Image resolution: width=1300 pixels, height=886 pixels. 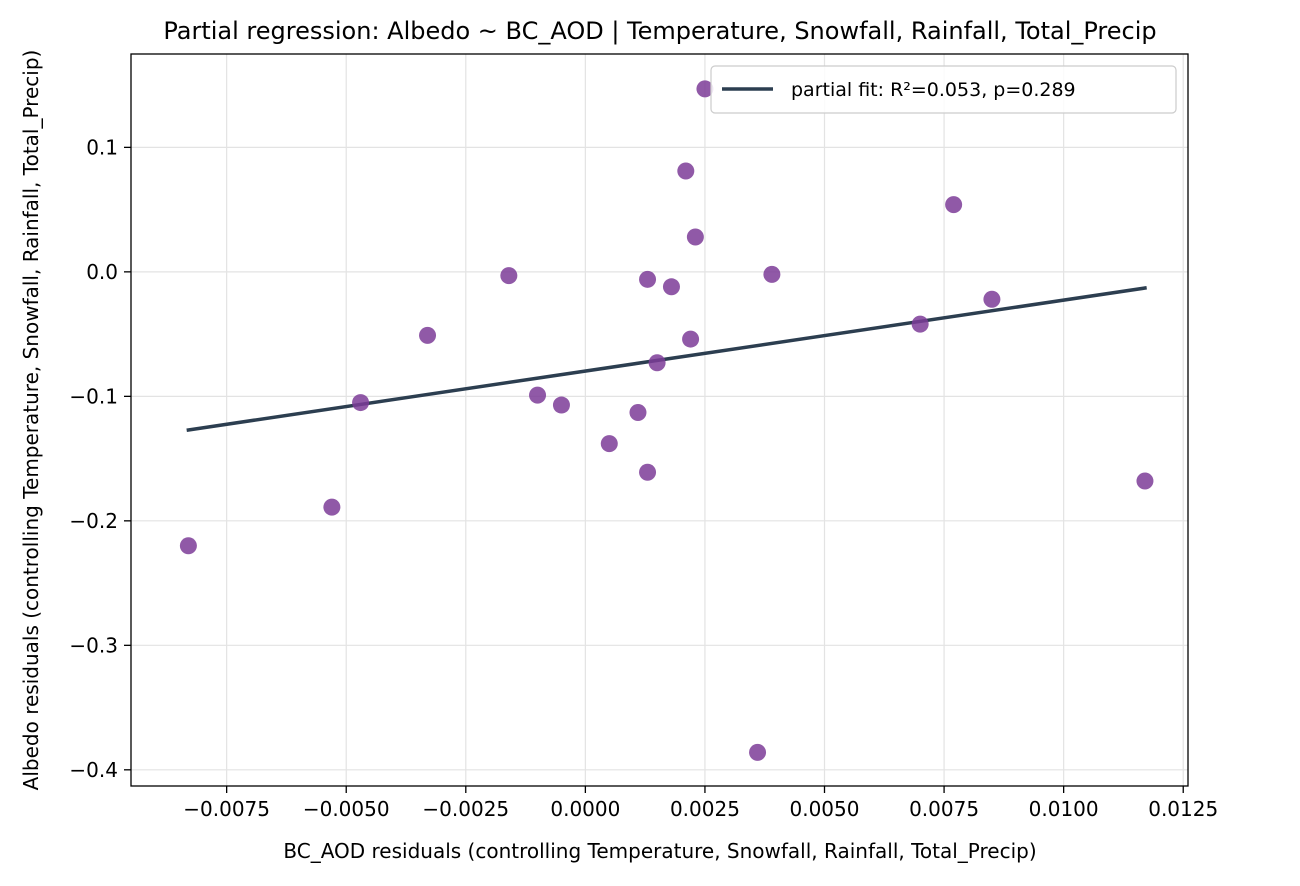 What do you see at coordinates (1064, 809) in the screenshot?
I see `x-tick-label: 0.0100` at bounding box center [1064, 809].